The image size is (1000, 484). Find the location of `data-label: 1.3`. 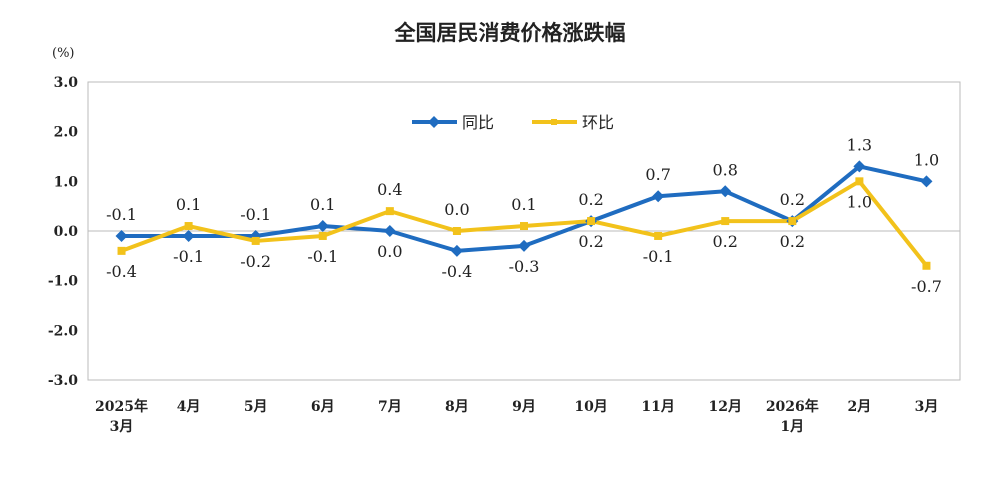

data-label: 1.3 is located at coordinates (859, 144).